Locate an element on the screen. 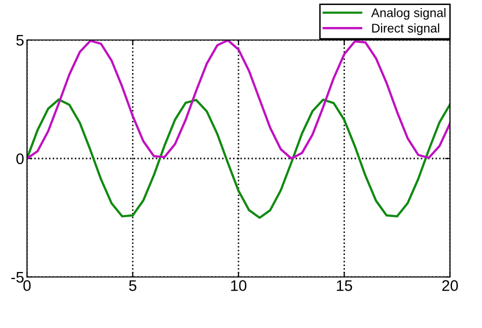 The image size is (482, 328). legend-label: Direct signal is located at coordinates (406, 29).